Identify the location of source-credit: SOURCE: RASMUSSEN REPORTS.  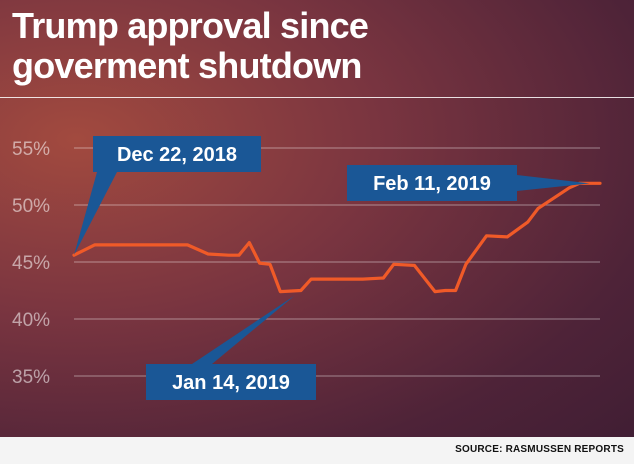
(539, 449).